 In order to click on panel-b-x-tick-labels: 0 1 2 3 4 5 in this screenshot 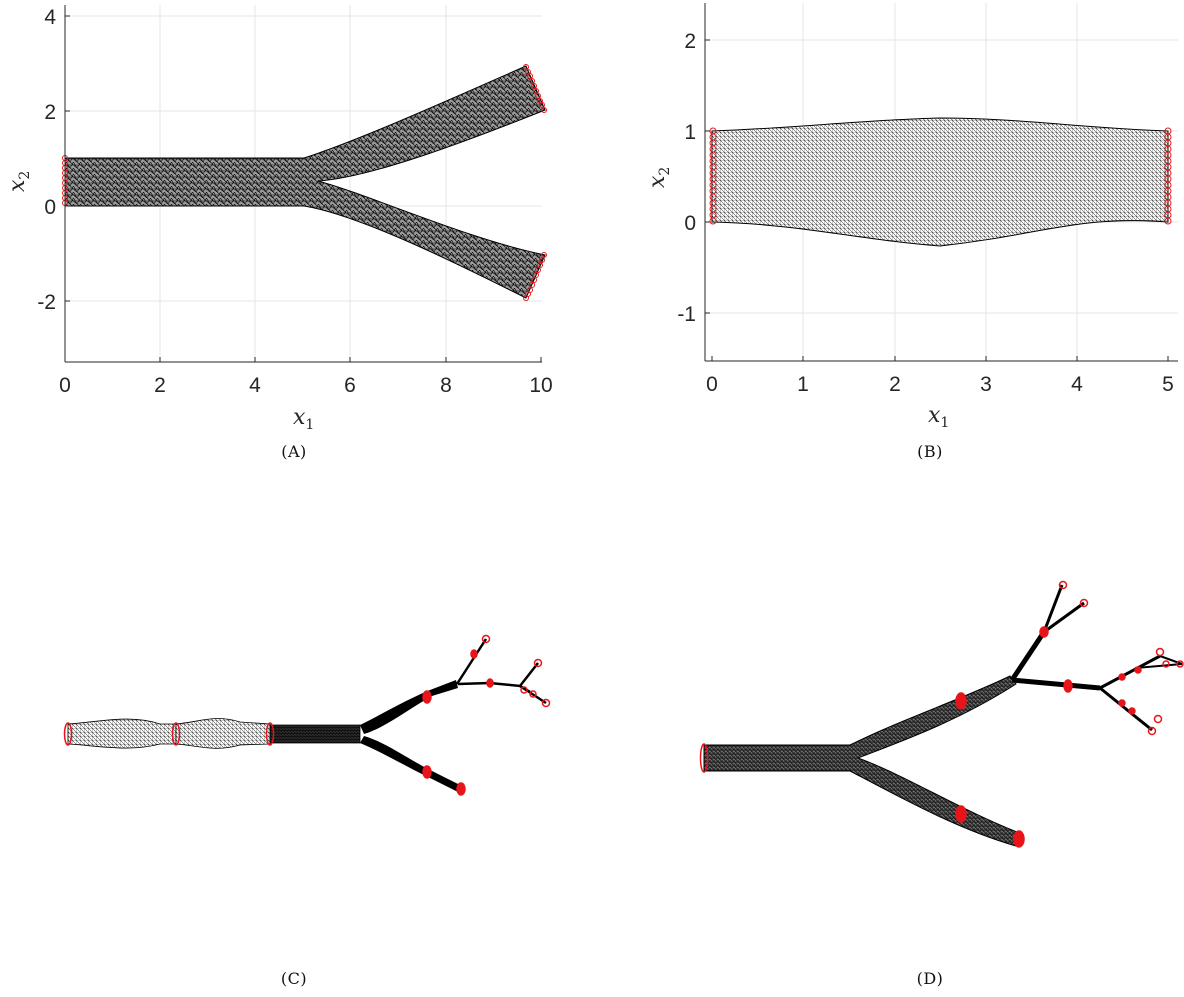, I will do `click(940, 384)`.